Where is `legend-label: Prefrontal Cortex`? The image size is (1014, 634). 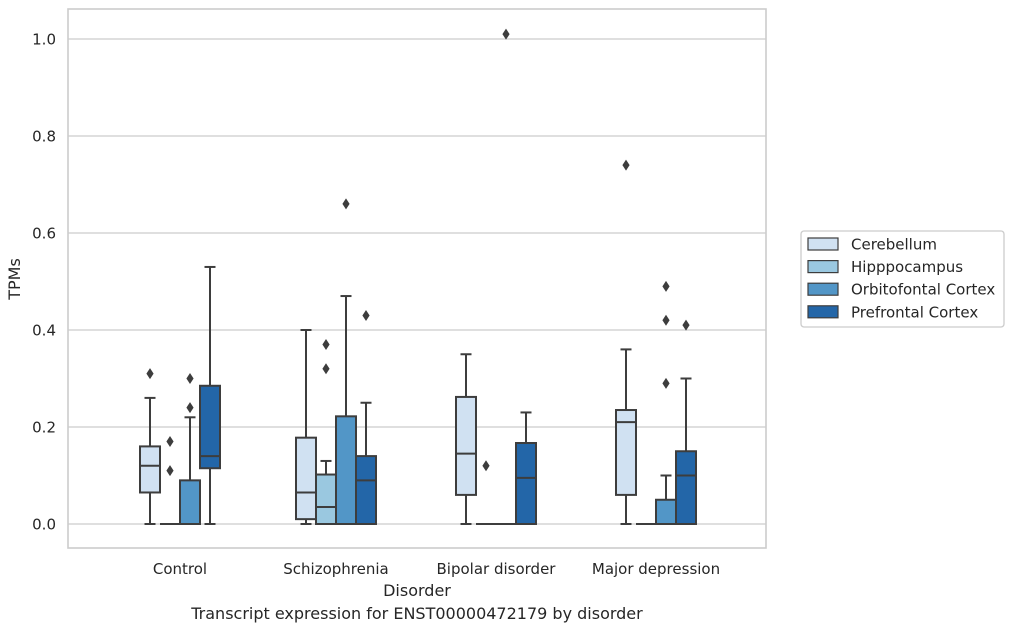
legend-label: Prefrontal Cortex is located at coordinates (914, 312).